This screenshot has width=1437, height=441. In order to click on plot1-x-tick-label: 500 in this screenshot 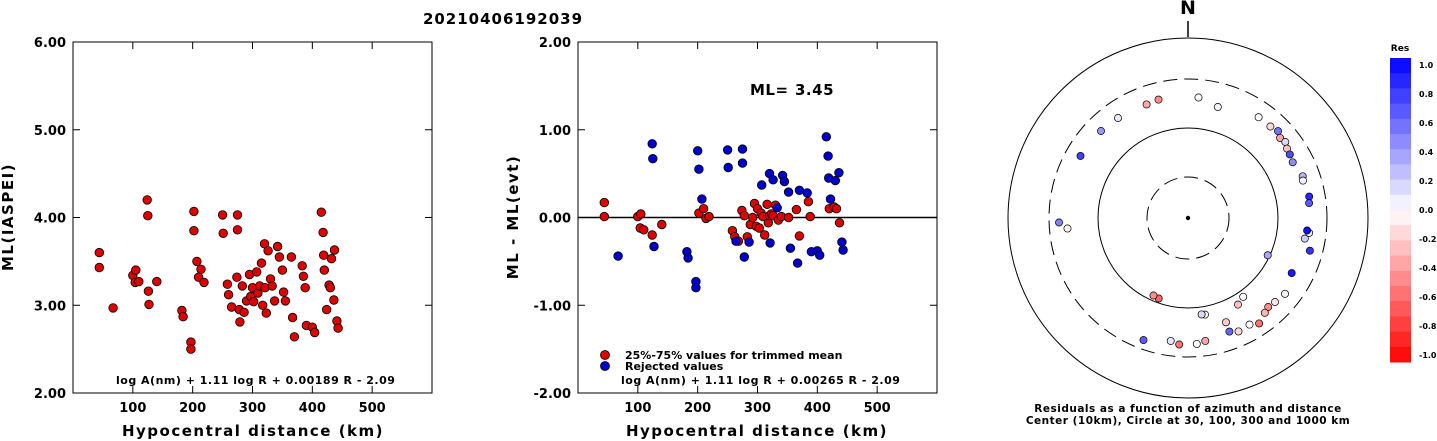, I will do `click(372, 408)`.